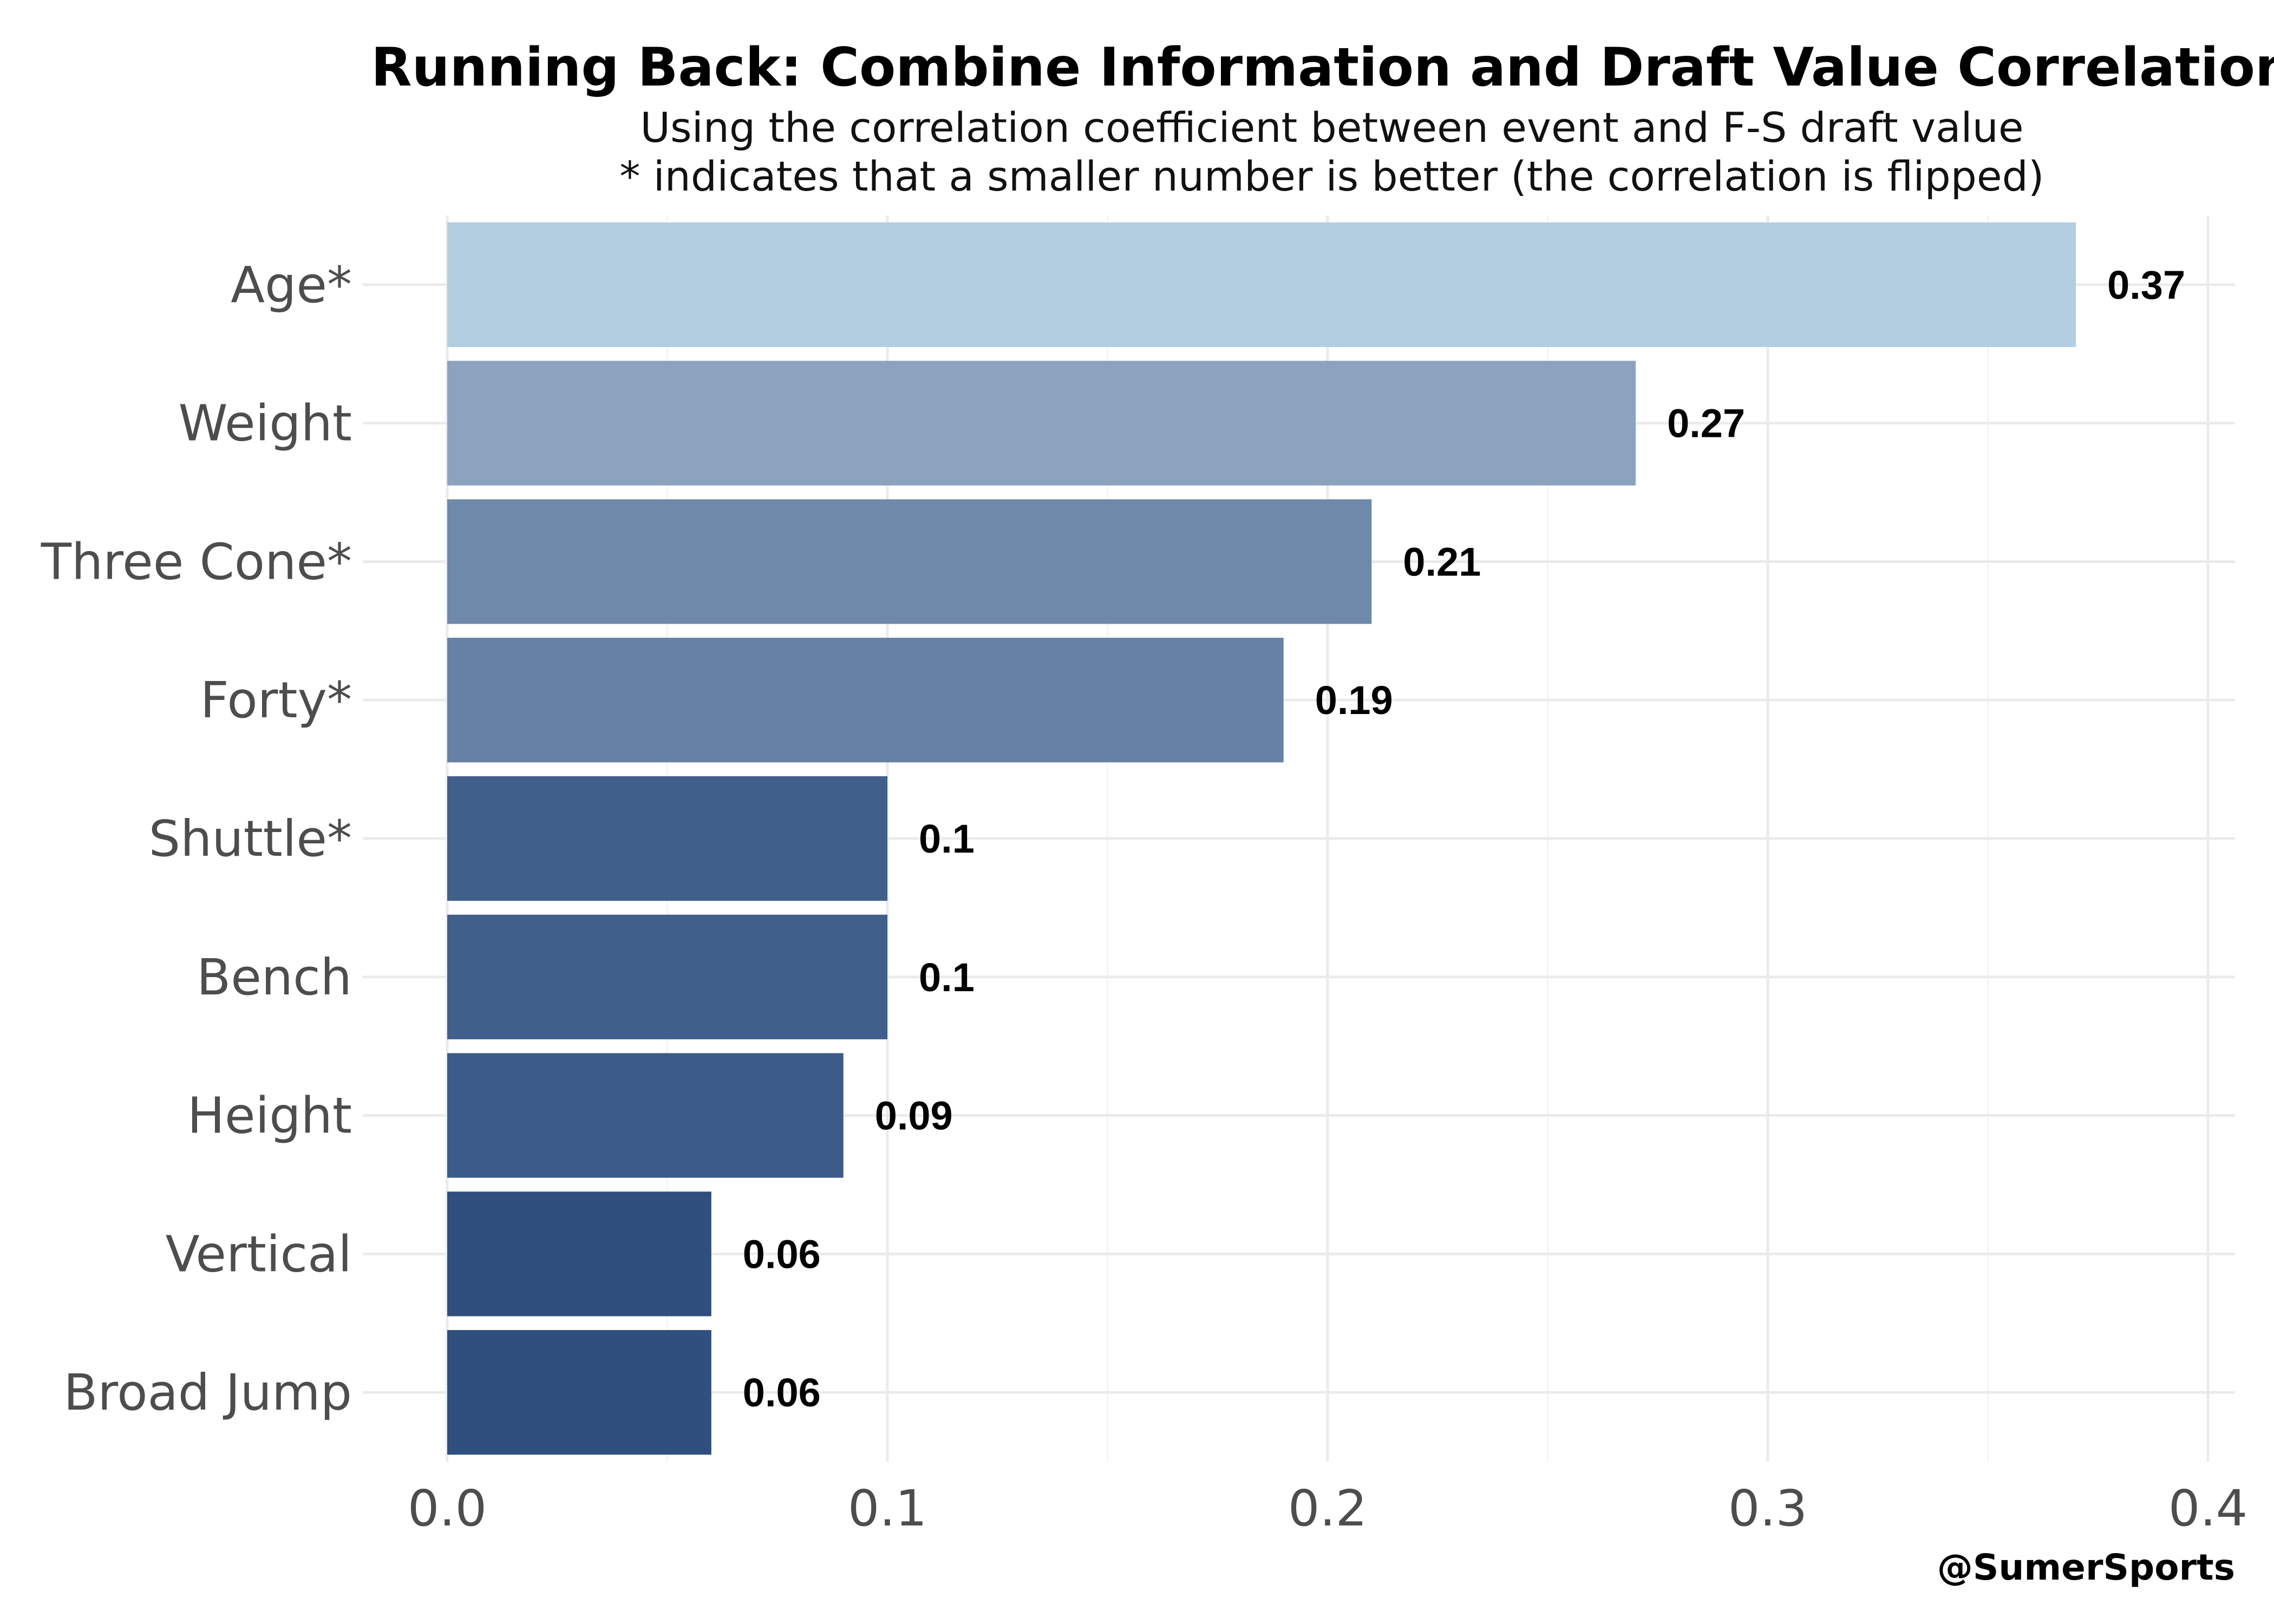 This screenshot has height=1624, width=2274. What do you see at coordinates (2208, 1508) in the screenshot?
I see `x-tick-label: 0.4` at bounding box center [2208, 1508].